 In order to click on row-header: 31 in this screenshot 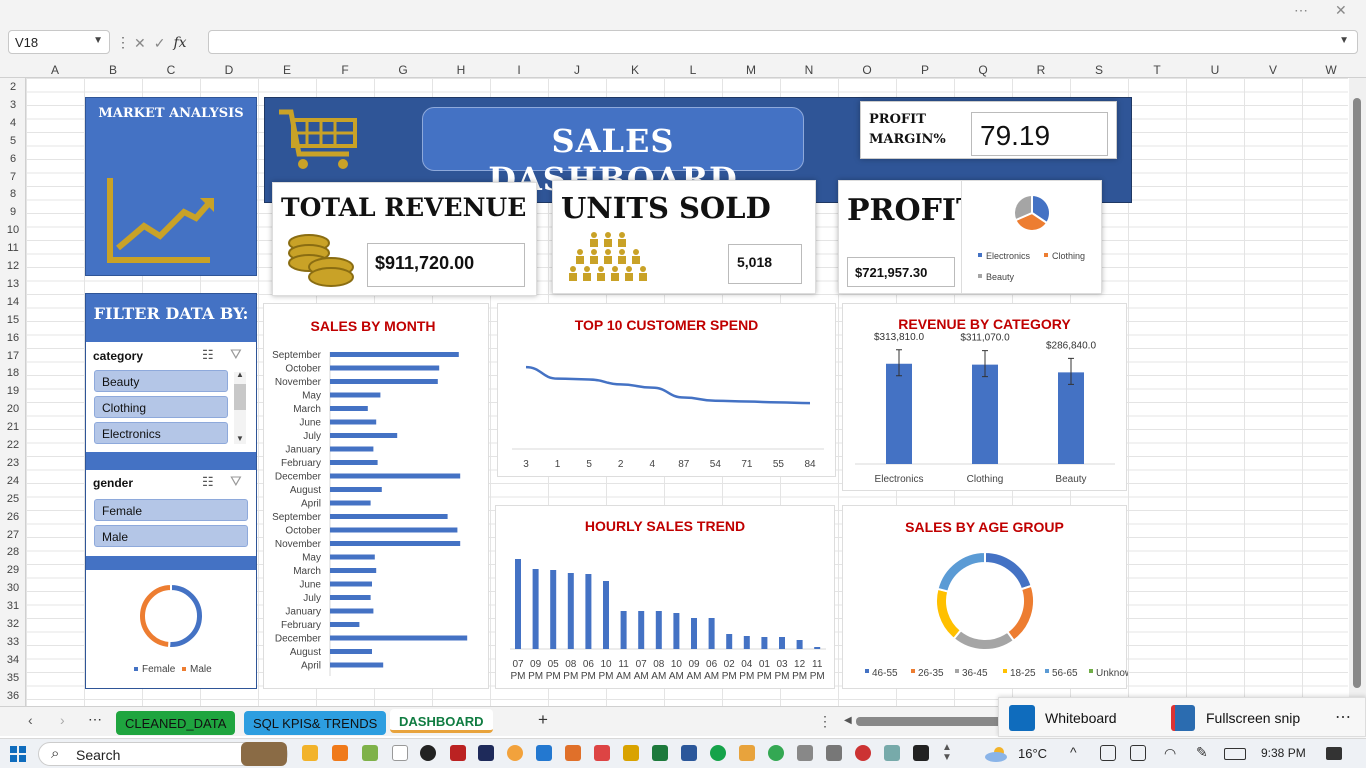, I will do `click(13, 606)`.